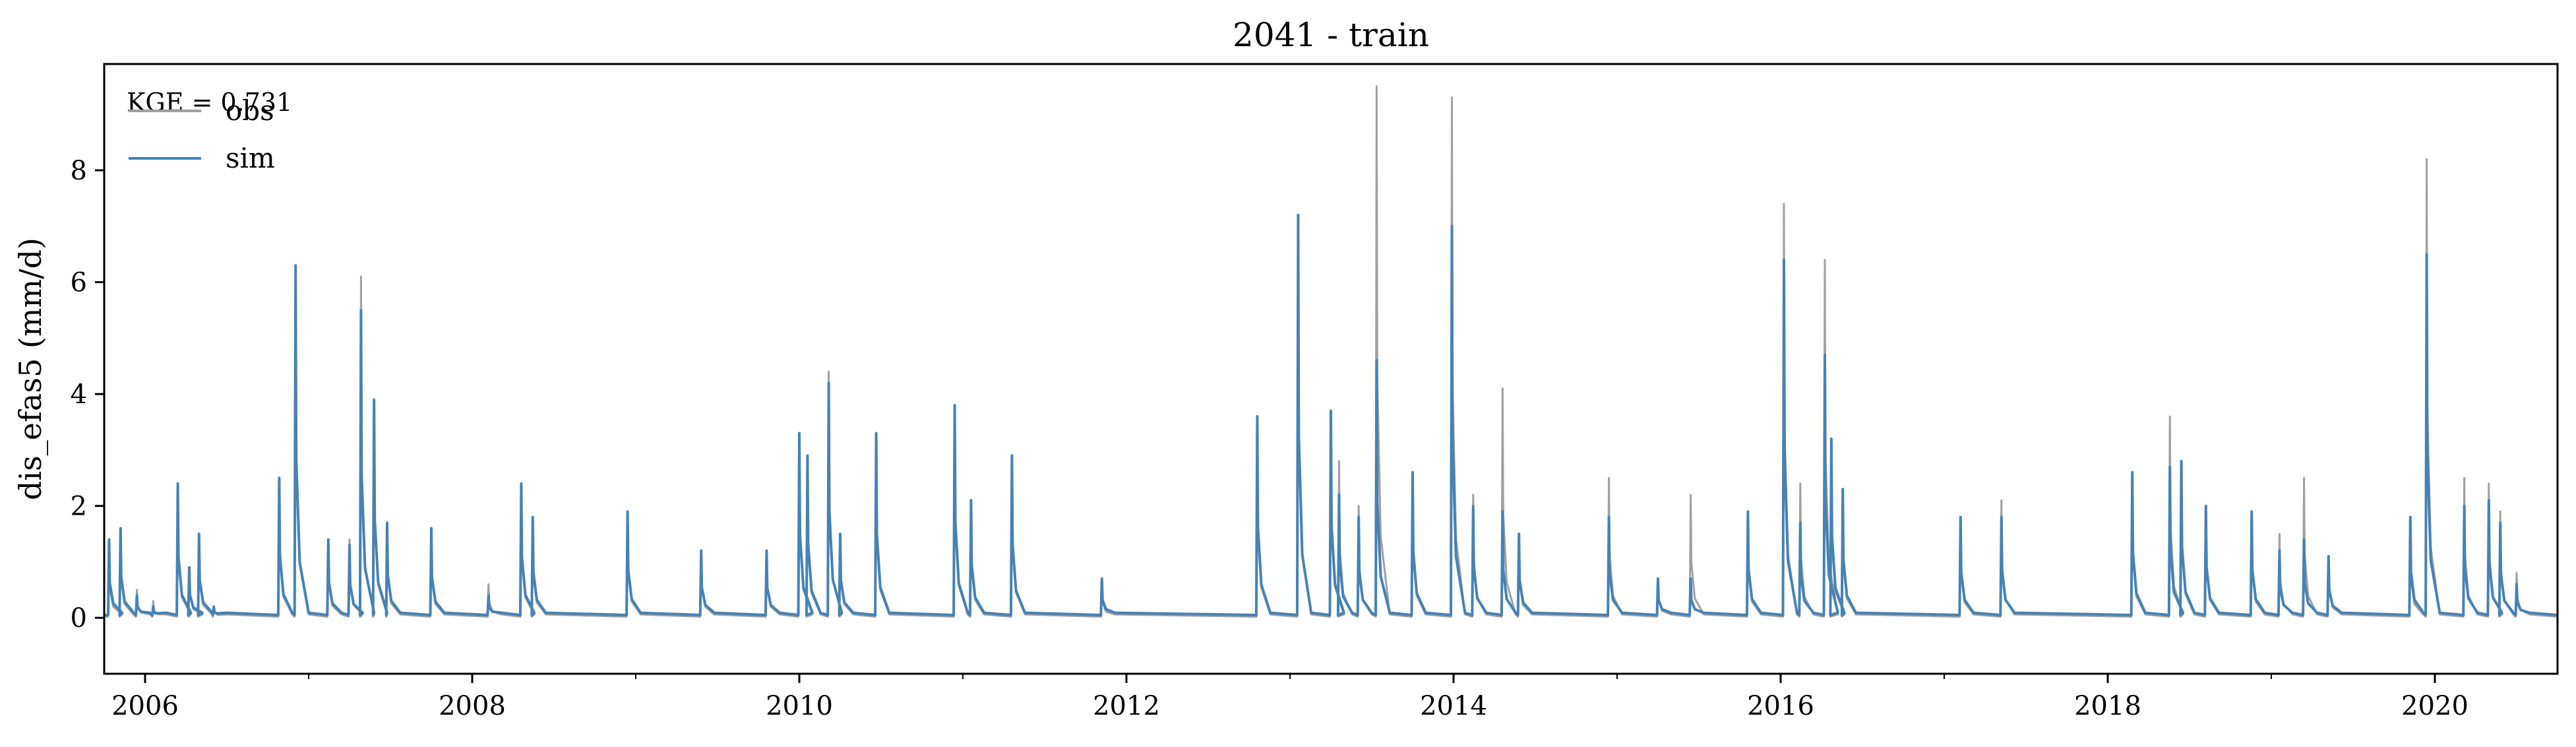 The width and height of the screenshot is (2576, 747). What do you see at coordinates (250, 158) in the screenshot?
I see `legend-sim-label: sim` at bounding box center [250, 158].